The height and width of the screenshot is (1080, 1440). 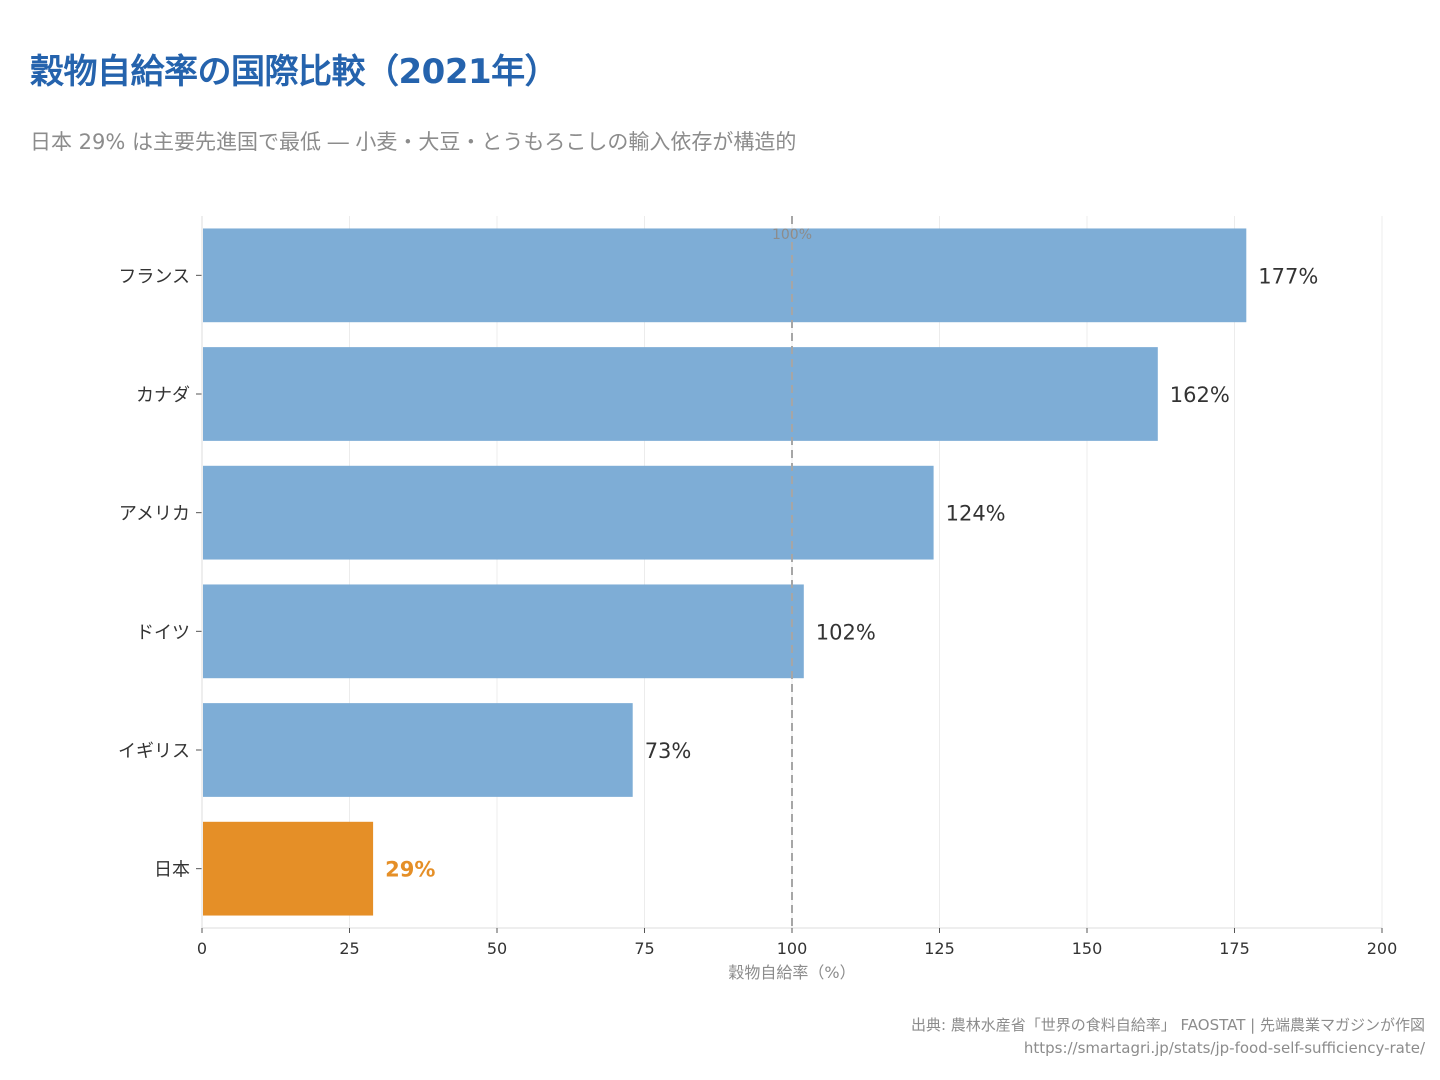 I want to click on y-tick-label: フランス, so click(x=154, y=276).